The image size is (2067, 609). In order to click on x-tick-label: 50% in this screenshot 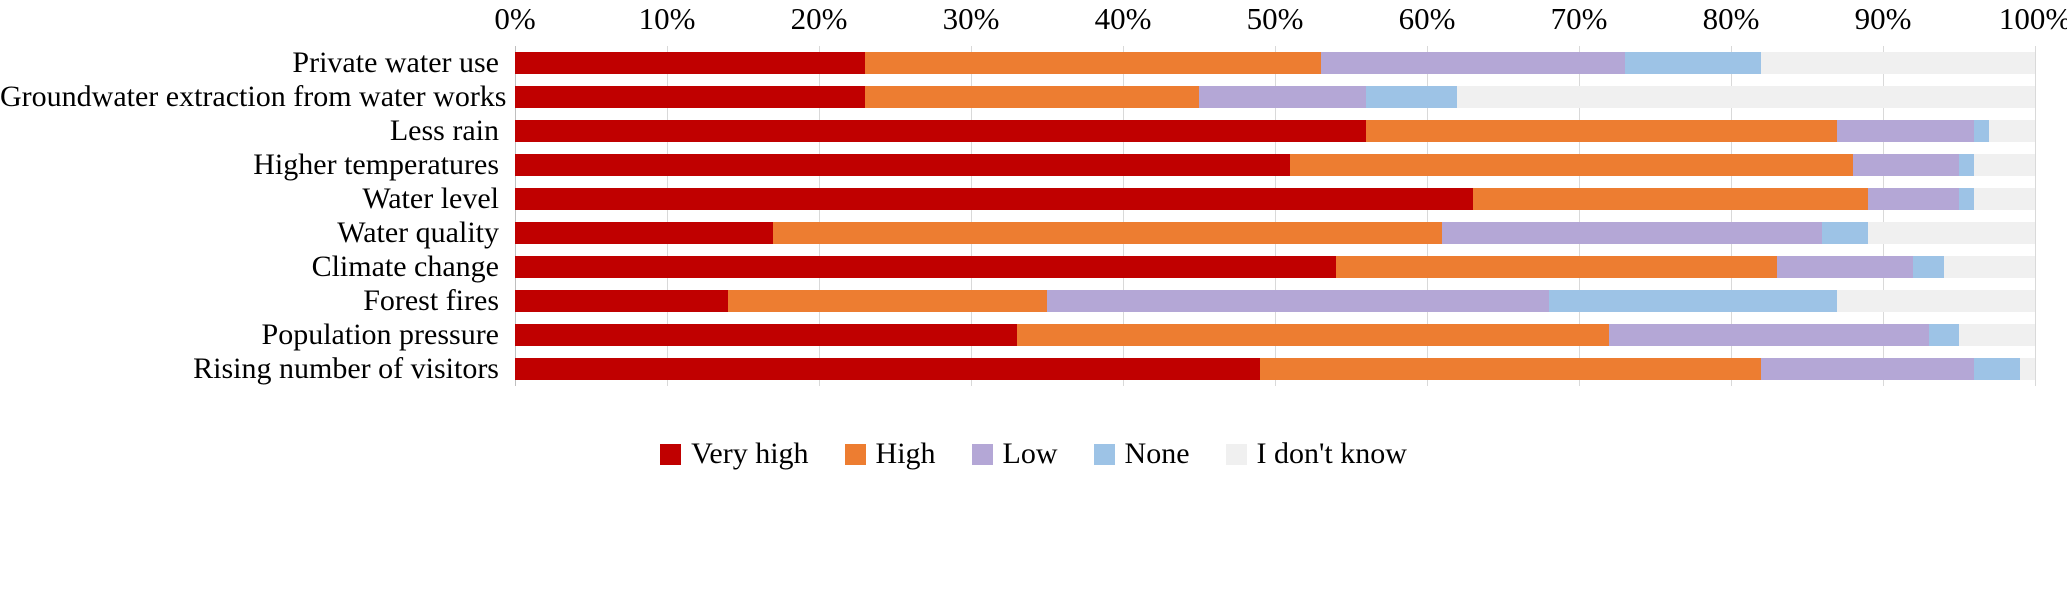, I will do `click(1275, 18)`.